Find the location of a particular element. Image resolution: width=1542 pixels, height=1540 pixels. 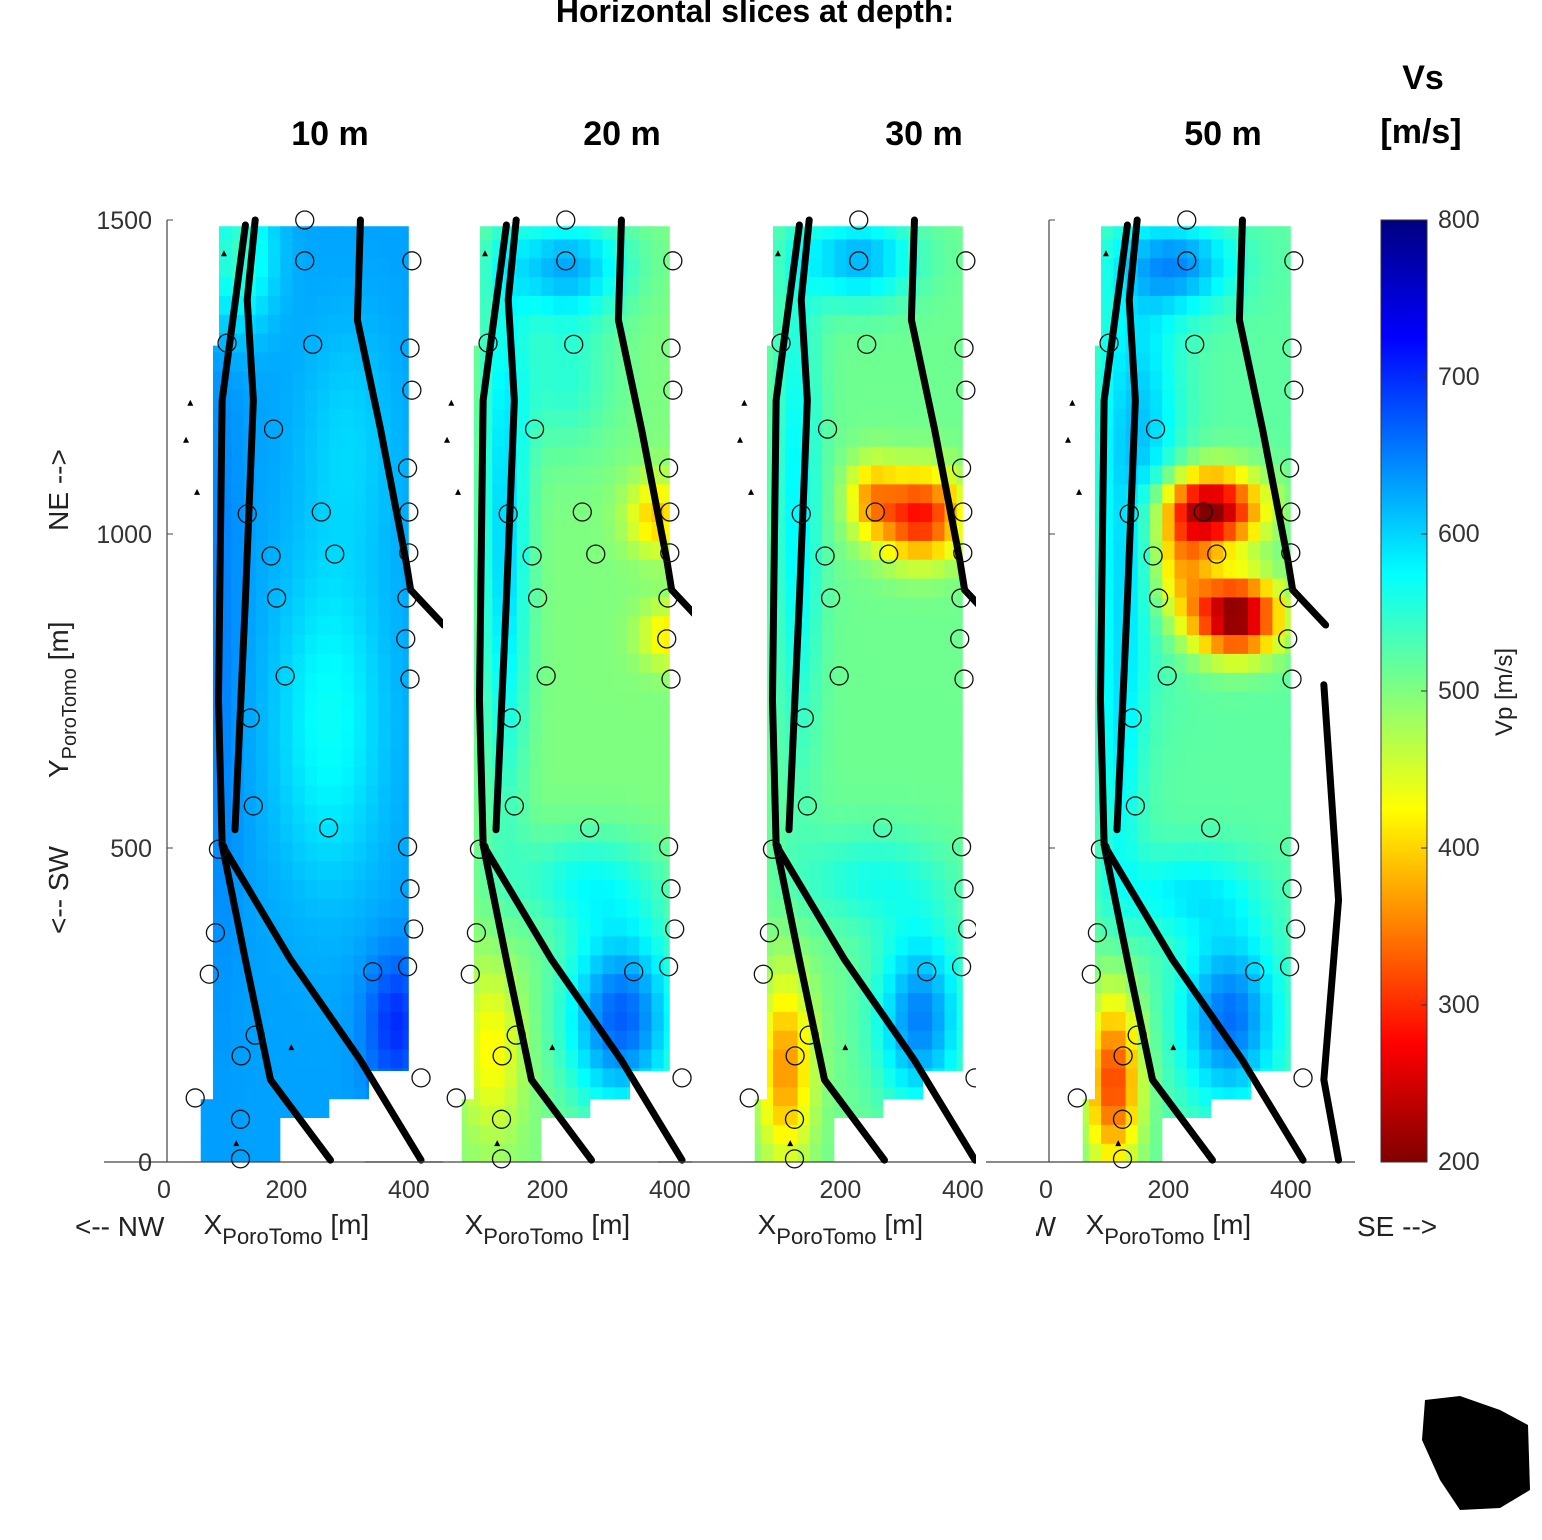

x-tick-label: 200 is located at coordinates (287, 1190).